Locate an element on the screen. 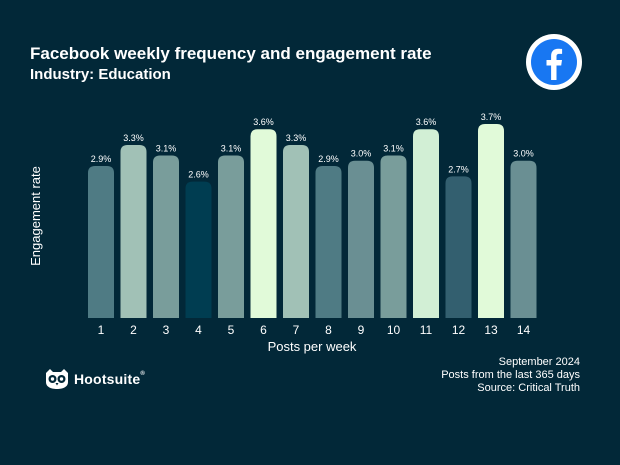 Image resolution: width=620 pixels, height=465 pixels. x-tick-label: 1 is located at coordinates (101, 330).